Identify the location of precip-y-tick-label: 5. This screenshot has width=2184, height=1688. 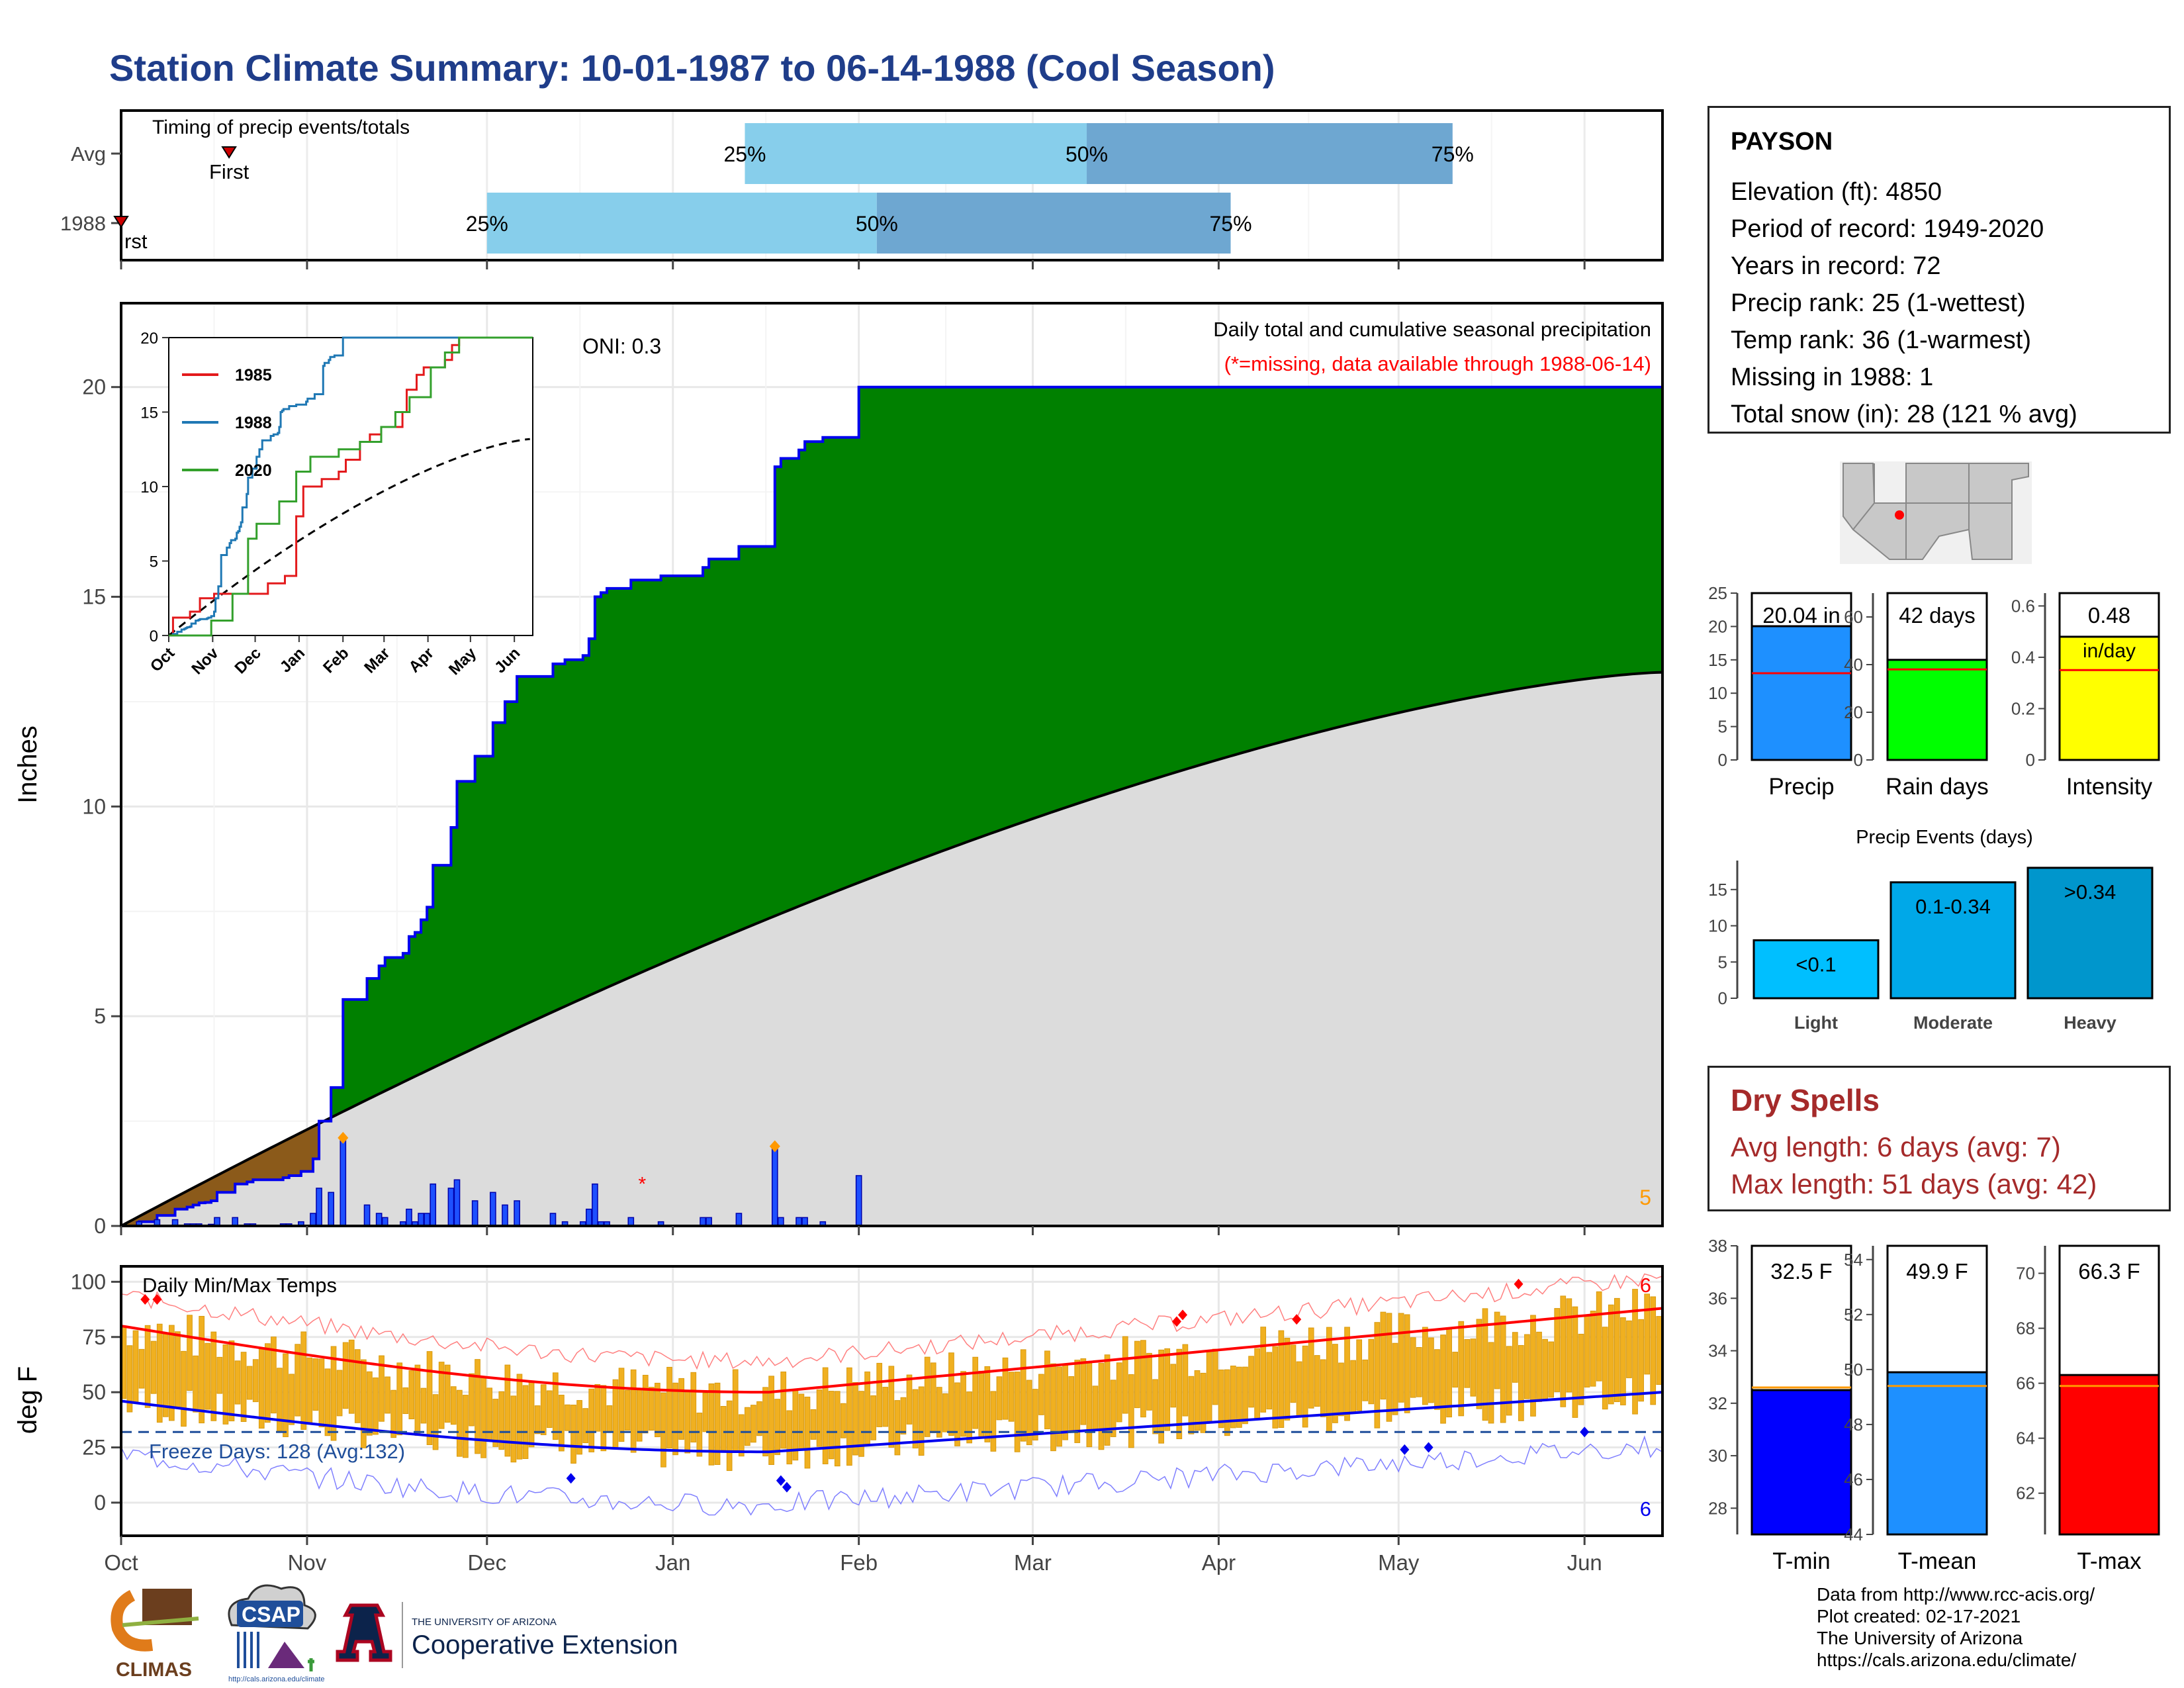
(100, 1016).